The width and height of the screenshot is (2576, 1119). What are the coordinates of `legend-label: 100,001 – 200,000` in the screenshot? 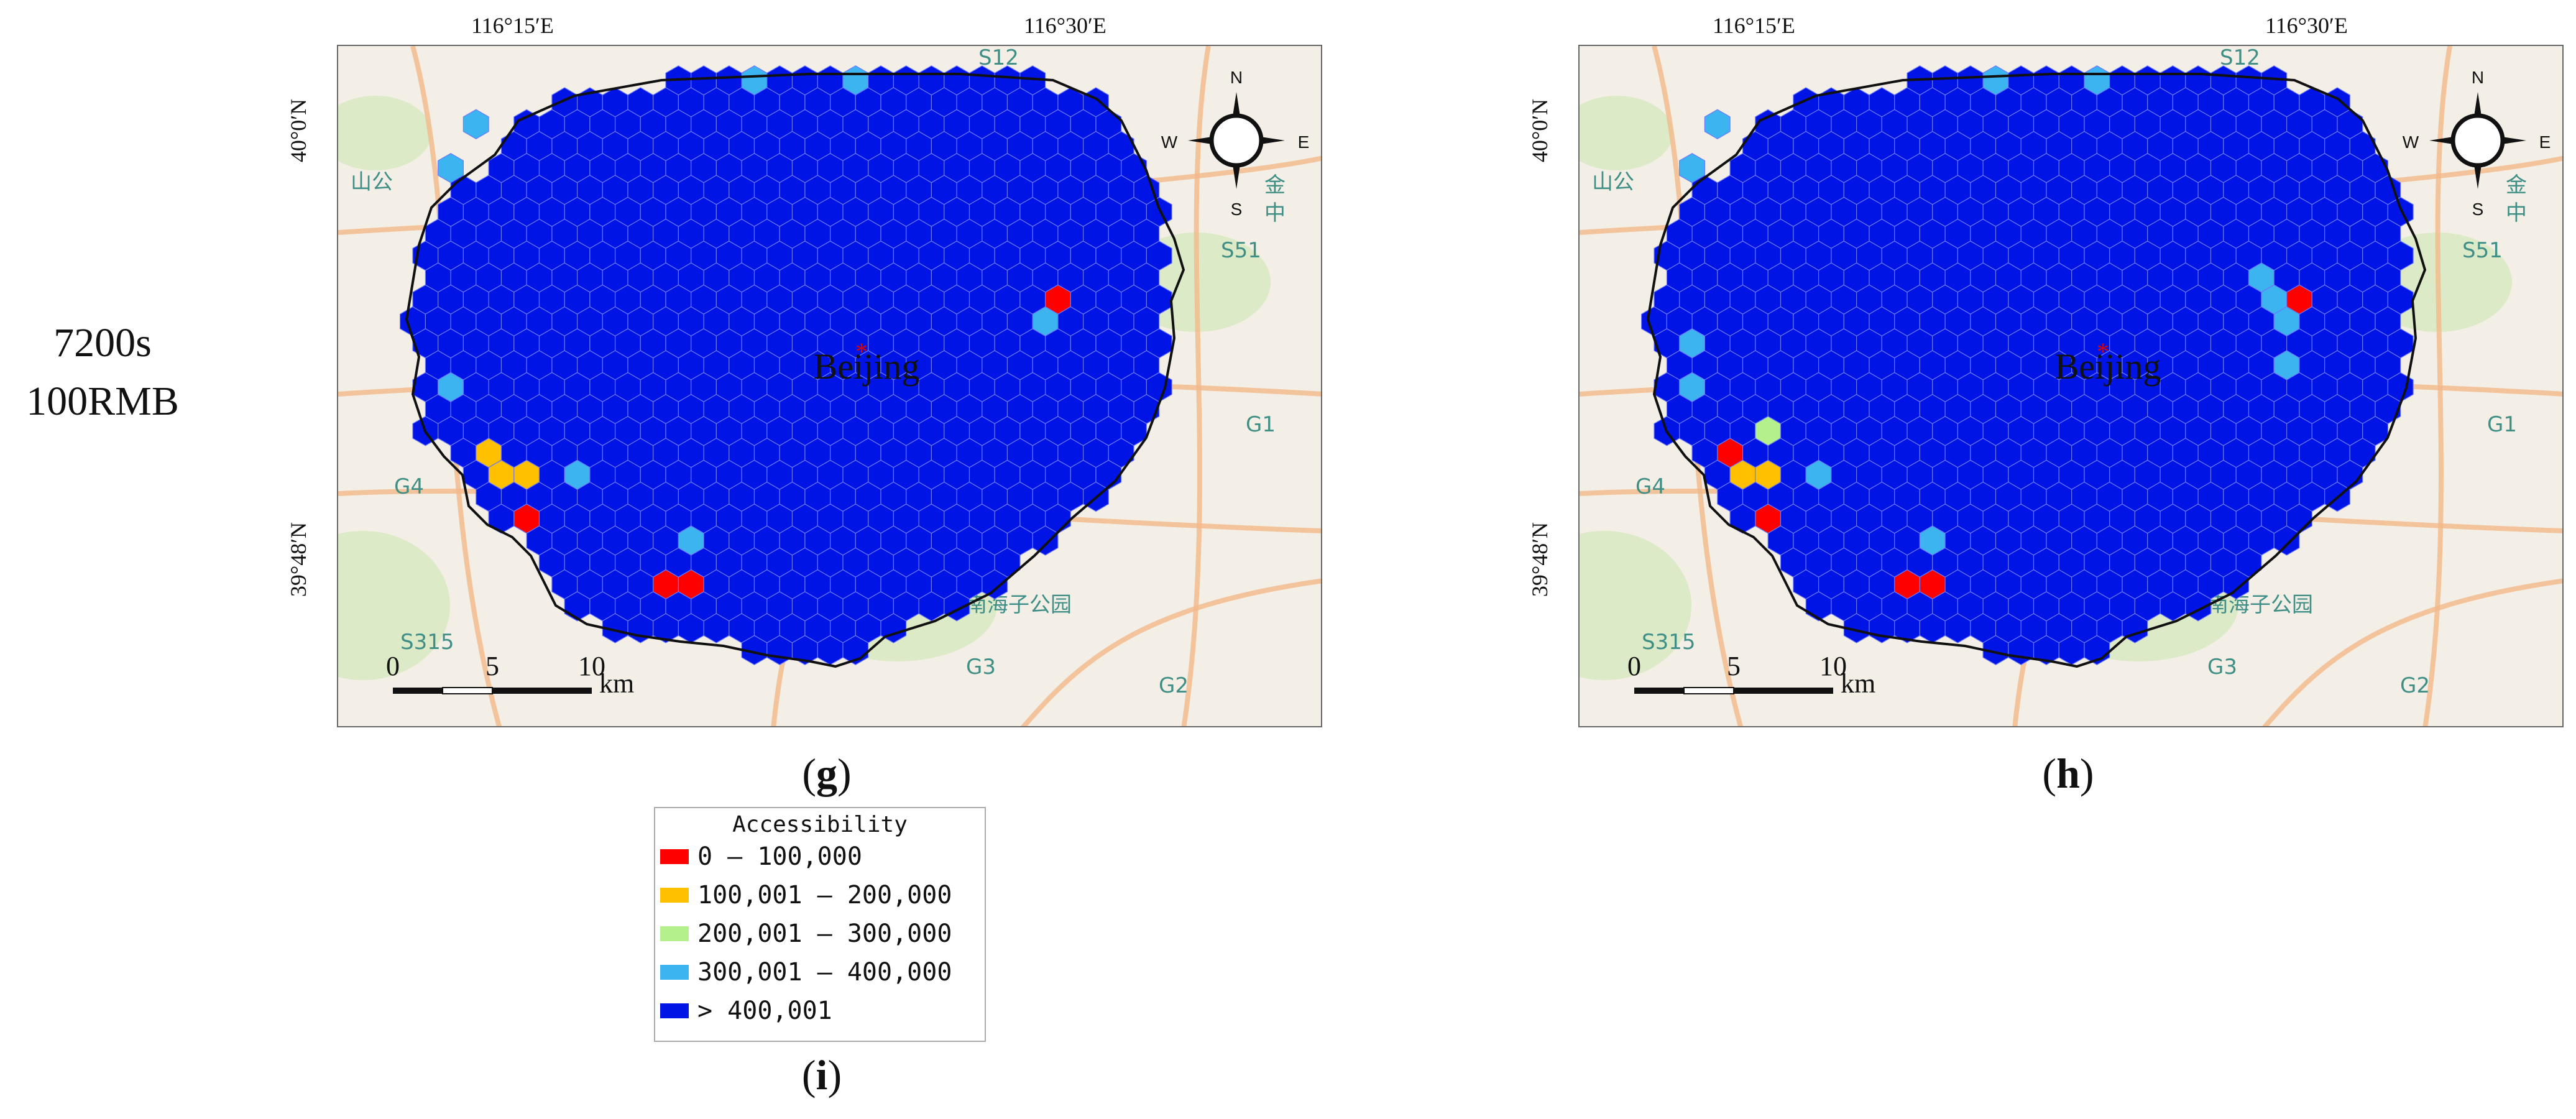 It's located at (824, 895).